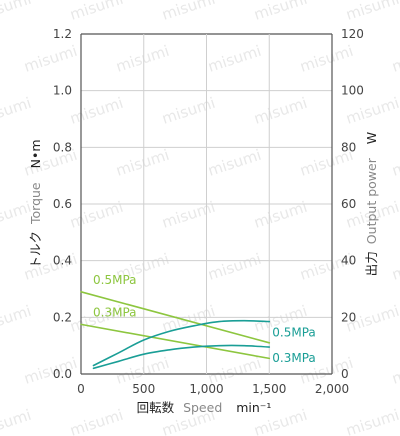 The width and height of the screenshot is (400, 436). What do you see at coordinates (348, 317) in the screenshot?
I see `right-tick-label: 20` at bounding box center [348, 317].